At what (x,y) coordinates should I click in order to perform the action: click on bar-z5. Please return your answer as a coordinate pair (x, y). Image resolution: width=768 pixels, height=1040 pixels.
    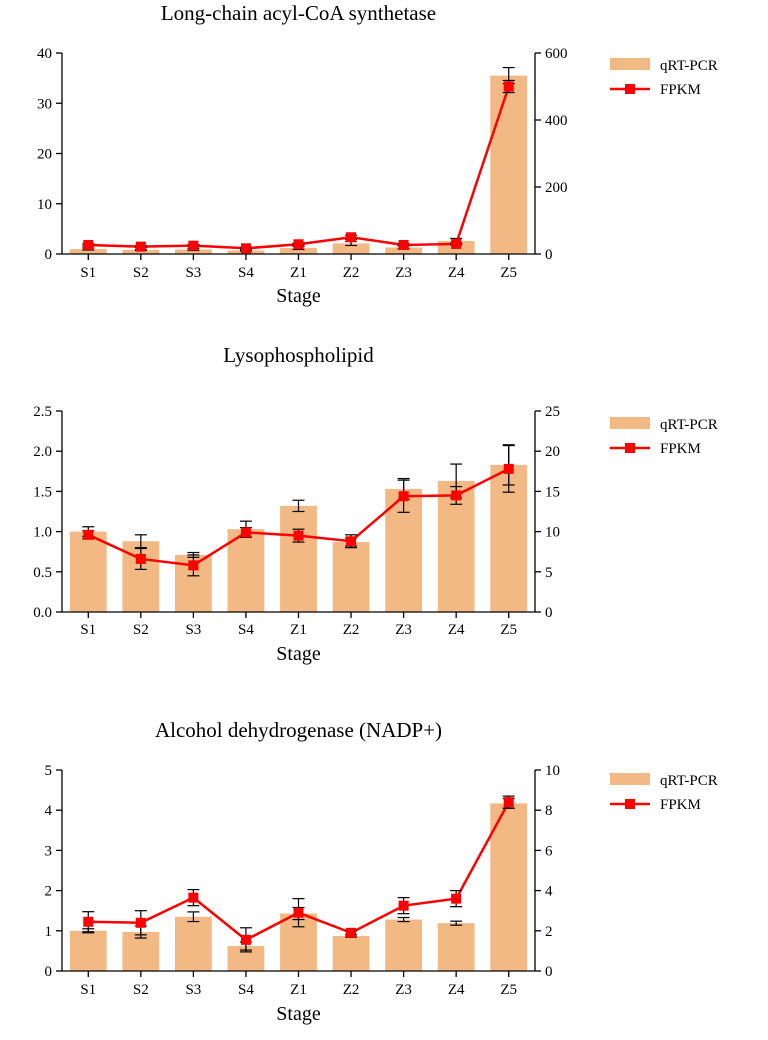
    Looking at the image, I should click on (509, 164).